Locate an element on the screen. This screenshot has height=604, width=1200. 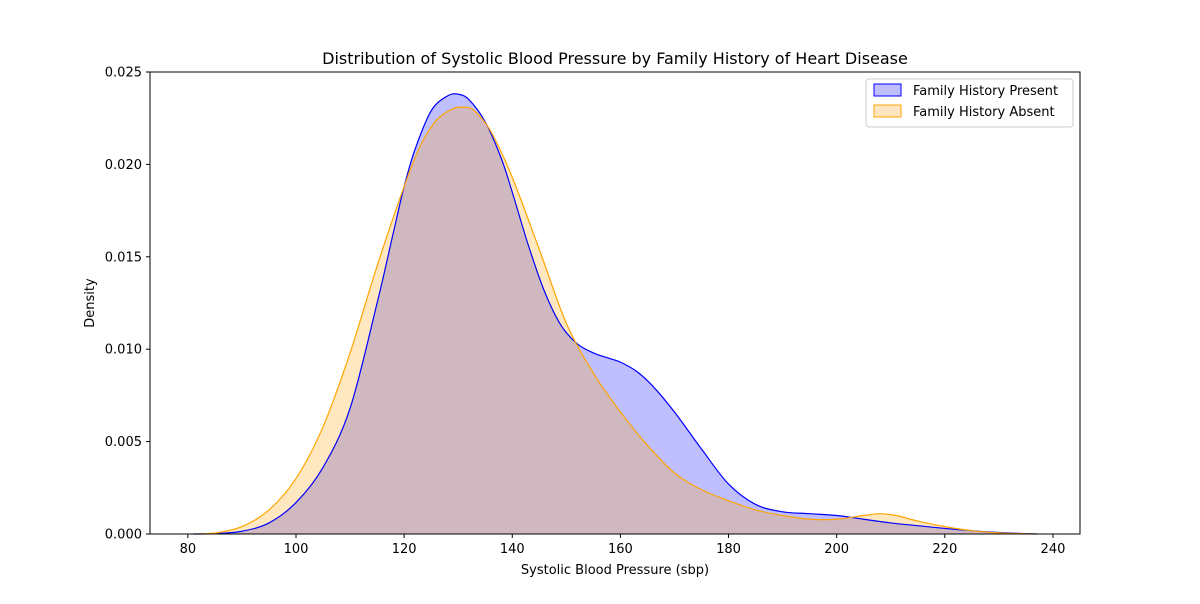
y-axis-label: Density is located at coordinates (90, 303).